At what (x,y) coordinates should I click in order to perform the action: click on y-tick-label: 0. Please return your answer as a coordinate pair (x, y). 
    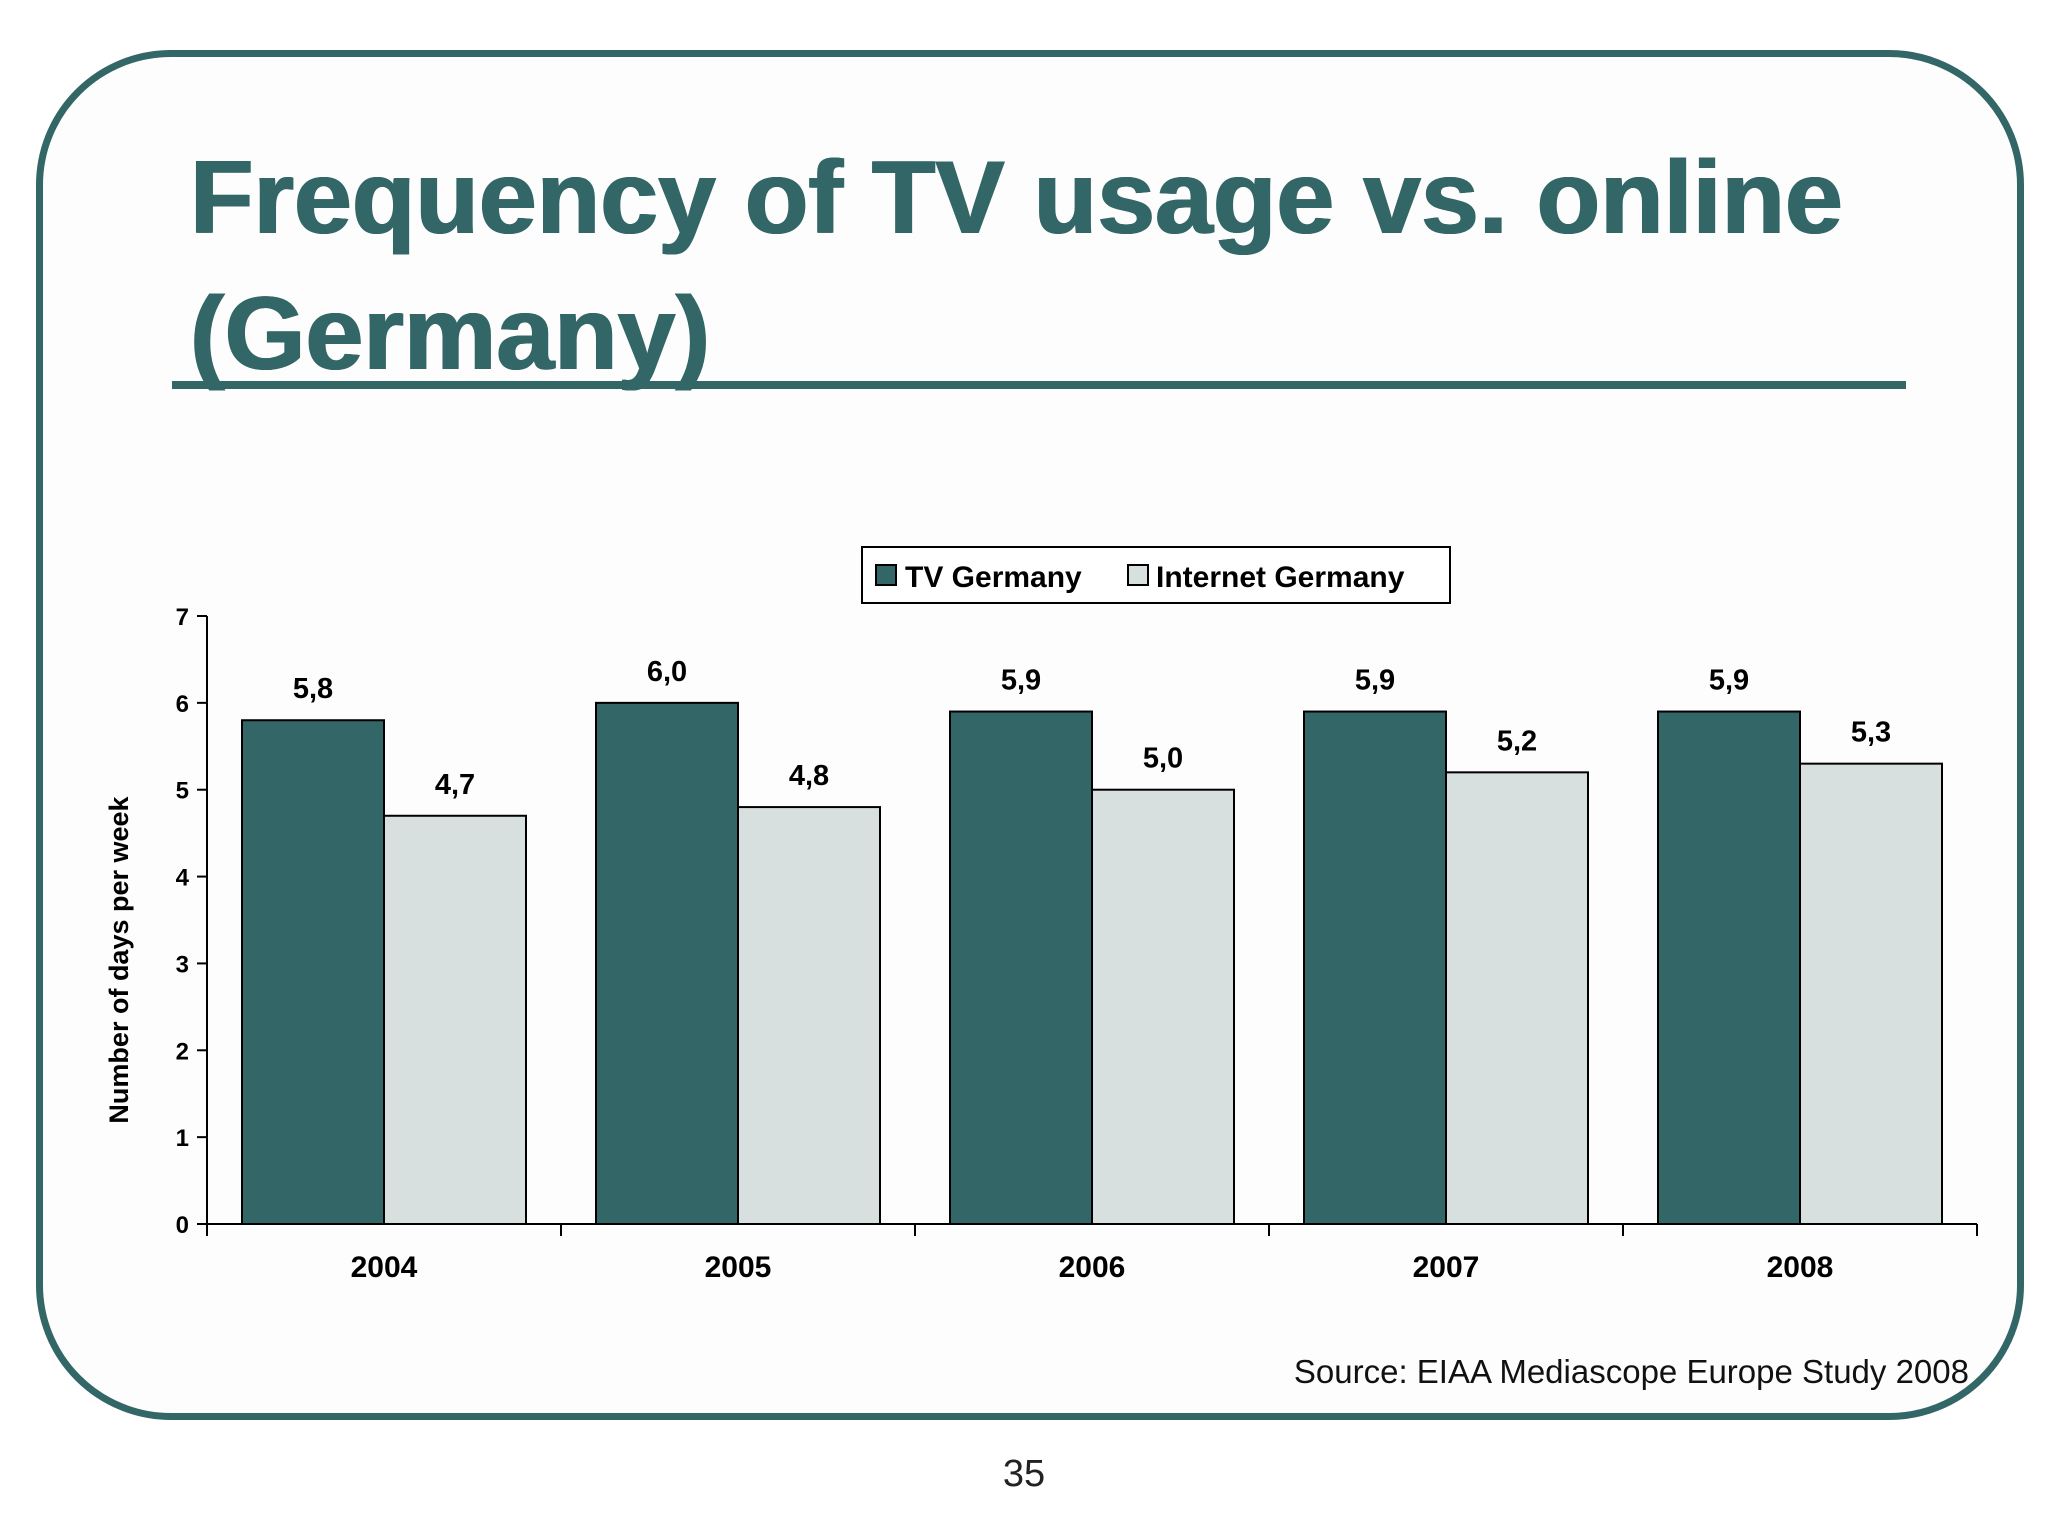
    Looking at the image, I should click on (182, 1225).